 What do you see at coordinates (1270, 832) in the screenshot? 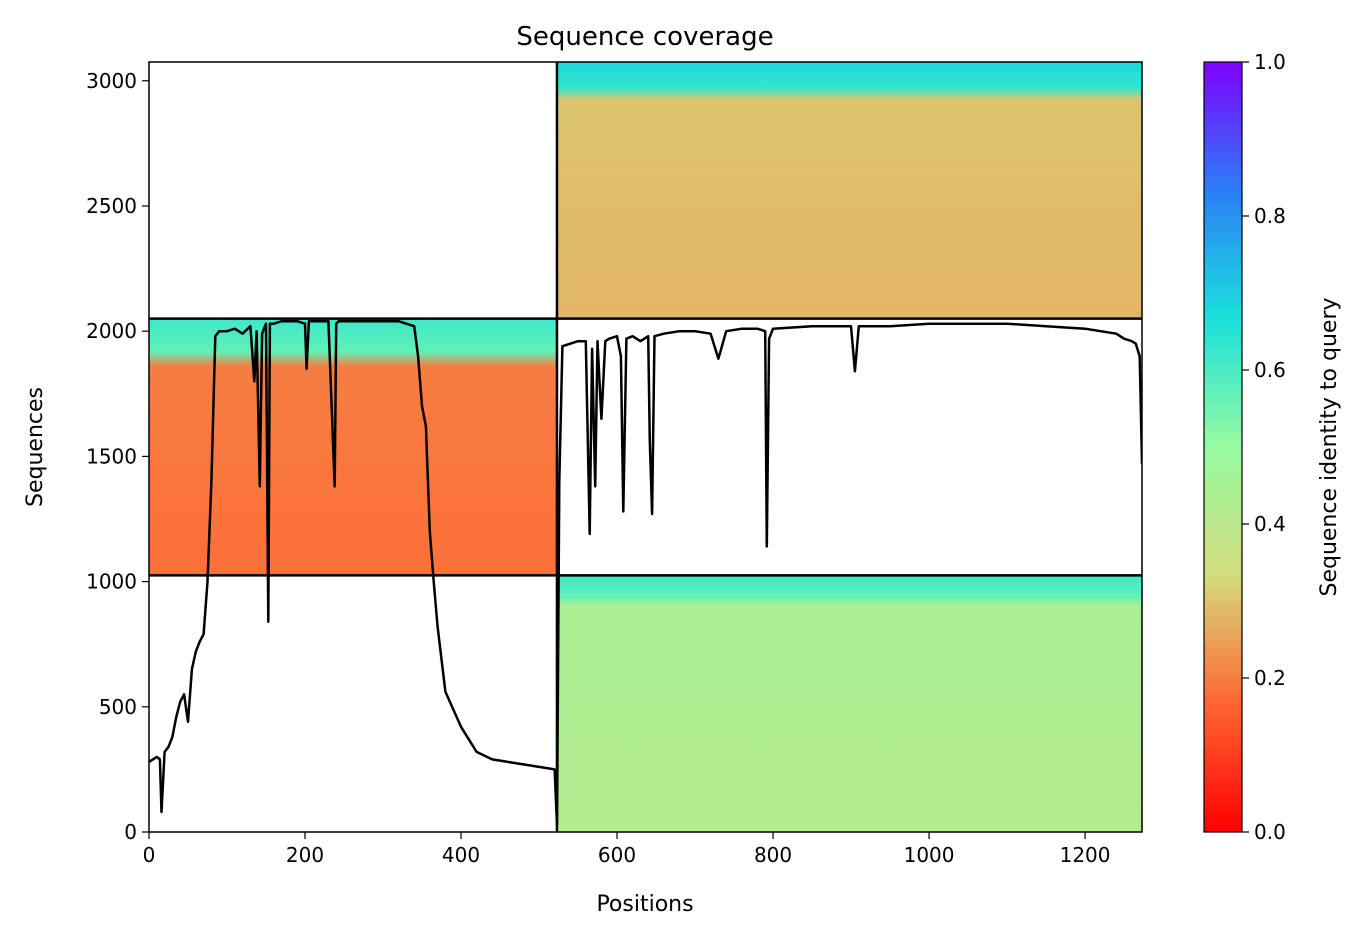
I see `colorbar-tick-label: 0.0` at bounding box center [1270, 832].